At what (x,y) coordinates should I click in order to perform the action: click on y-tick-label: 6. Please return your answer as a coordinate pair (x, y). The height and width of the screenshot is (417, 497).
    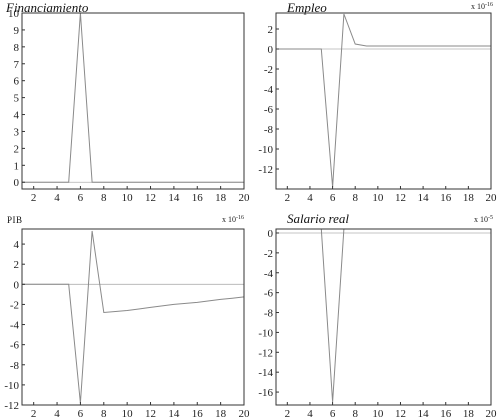
    Looking at the image, I should click on (17, 82).